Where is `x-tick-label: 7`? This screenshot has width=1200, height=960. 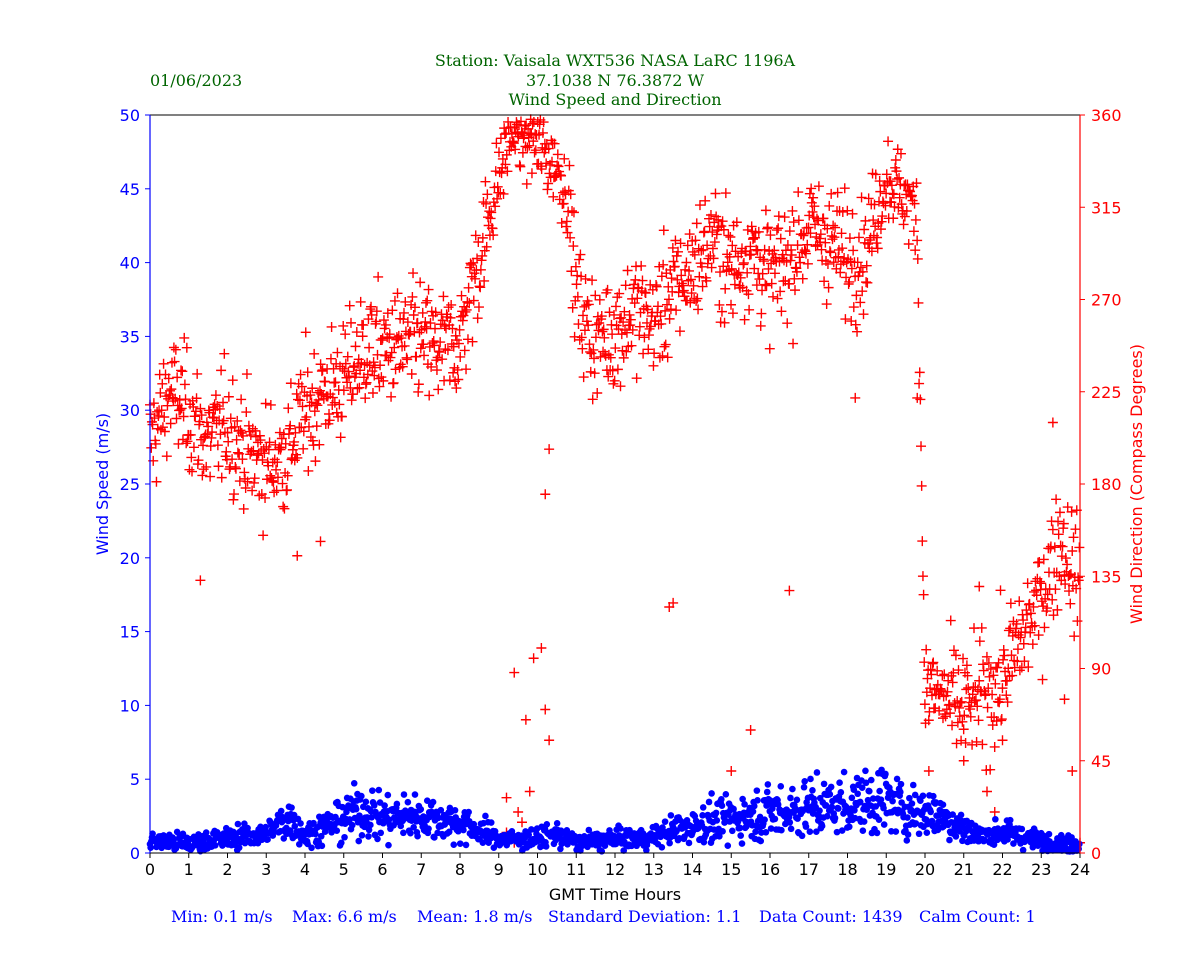
x-tick-label: 7 is located at coordinates (421, 869).